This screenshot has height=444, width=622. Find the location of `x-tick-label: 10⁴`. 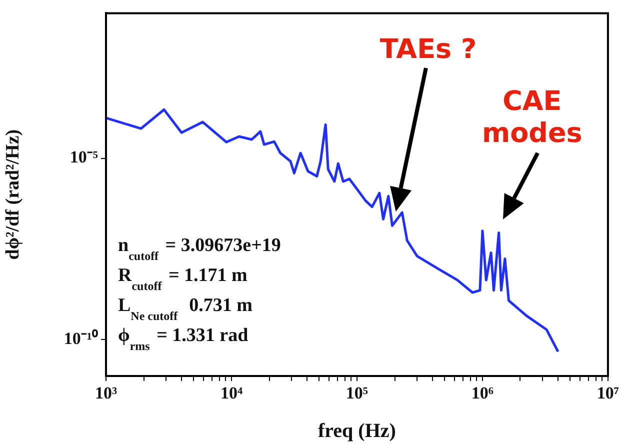

x-tick-label: 10⁴ is located at coordinates (231, 393).